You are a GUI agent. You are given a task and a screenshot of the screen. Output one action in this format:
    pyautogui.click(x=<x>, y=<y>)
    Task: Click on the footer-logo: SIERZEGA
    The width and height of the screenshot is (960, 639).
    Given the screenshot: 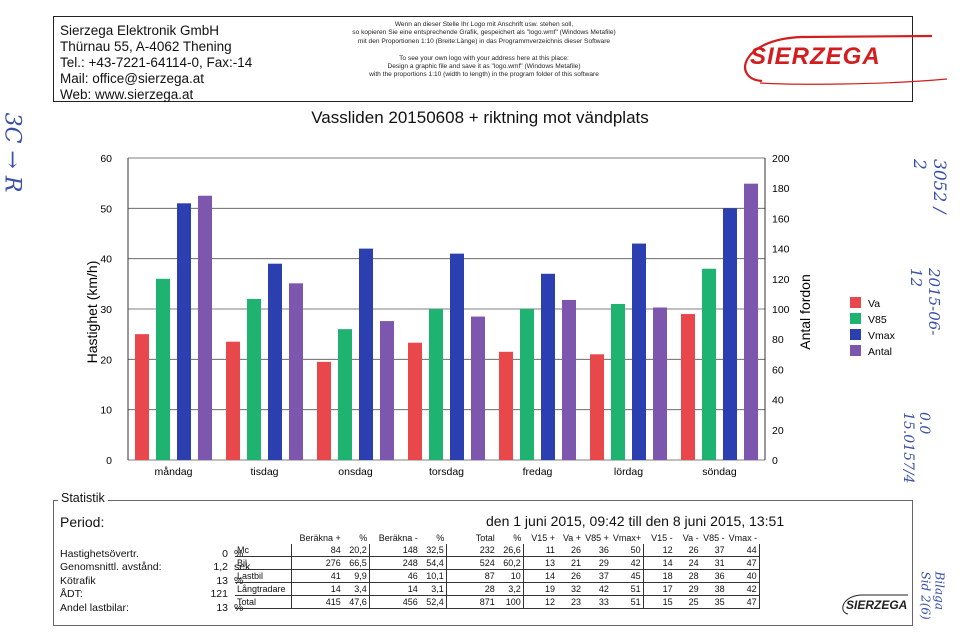 What is the action you would take?
    pyautogui.click(x=875, y=605)
    